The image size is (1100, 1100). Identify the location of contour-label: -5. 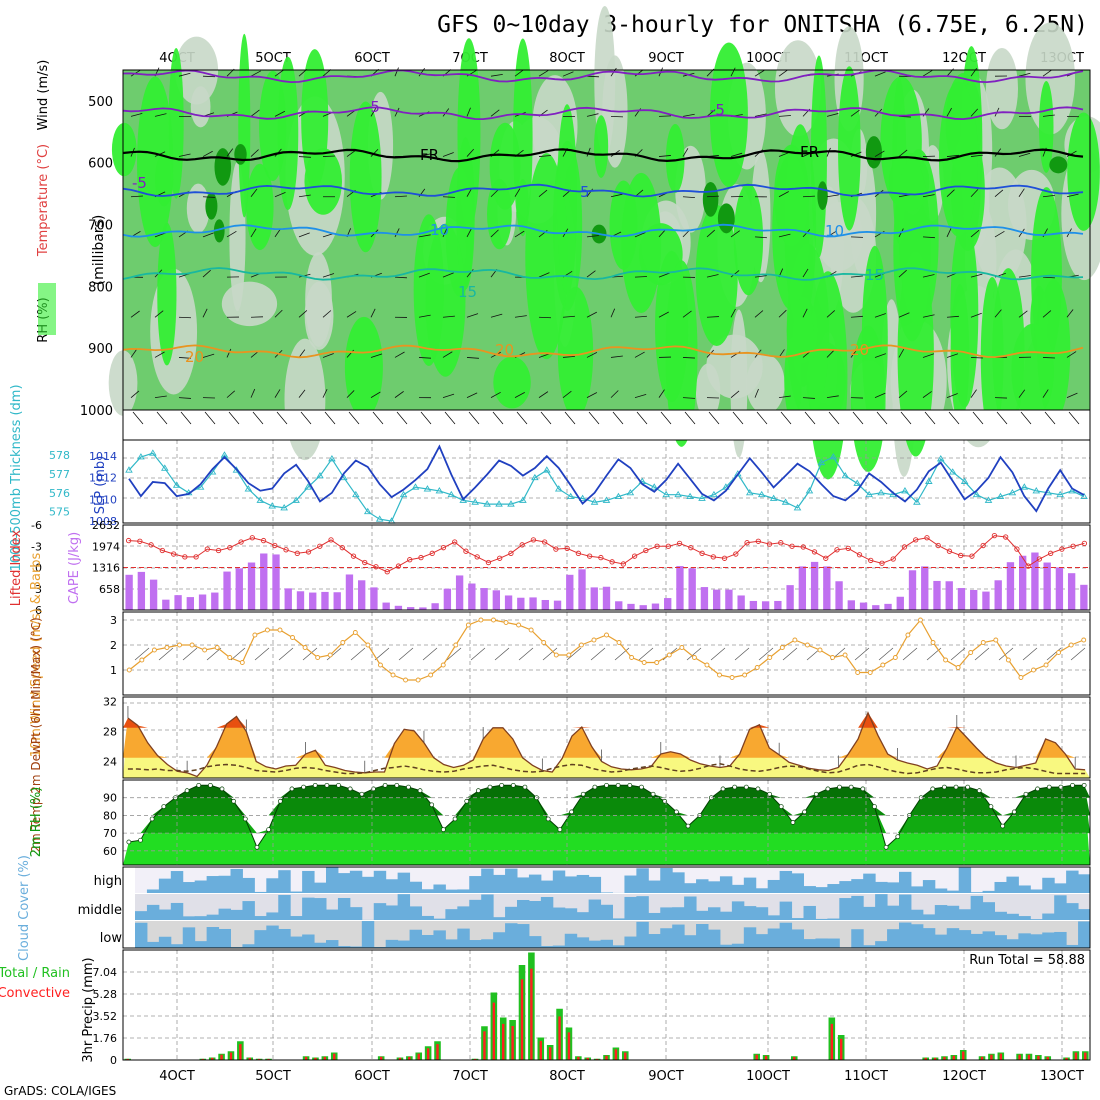
(717, 110).